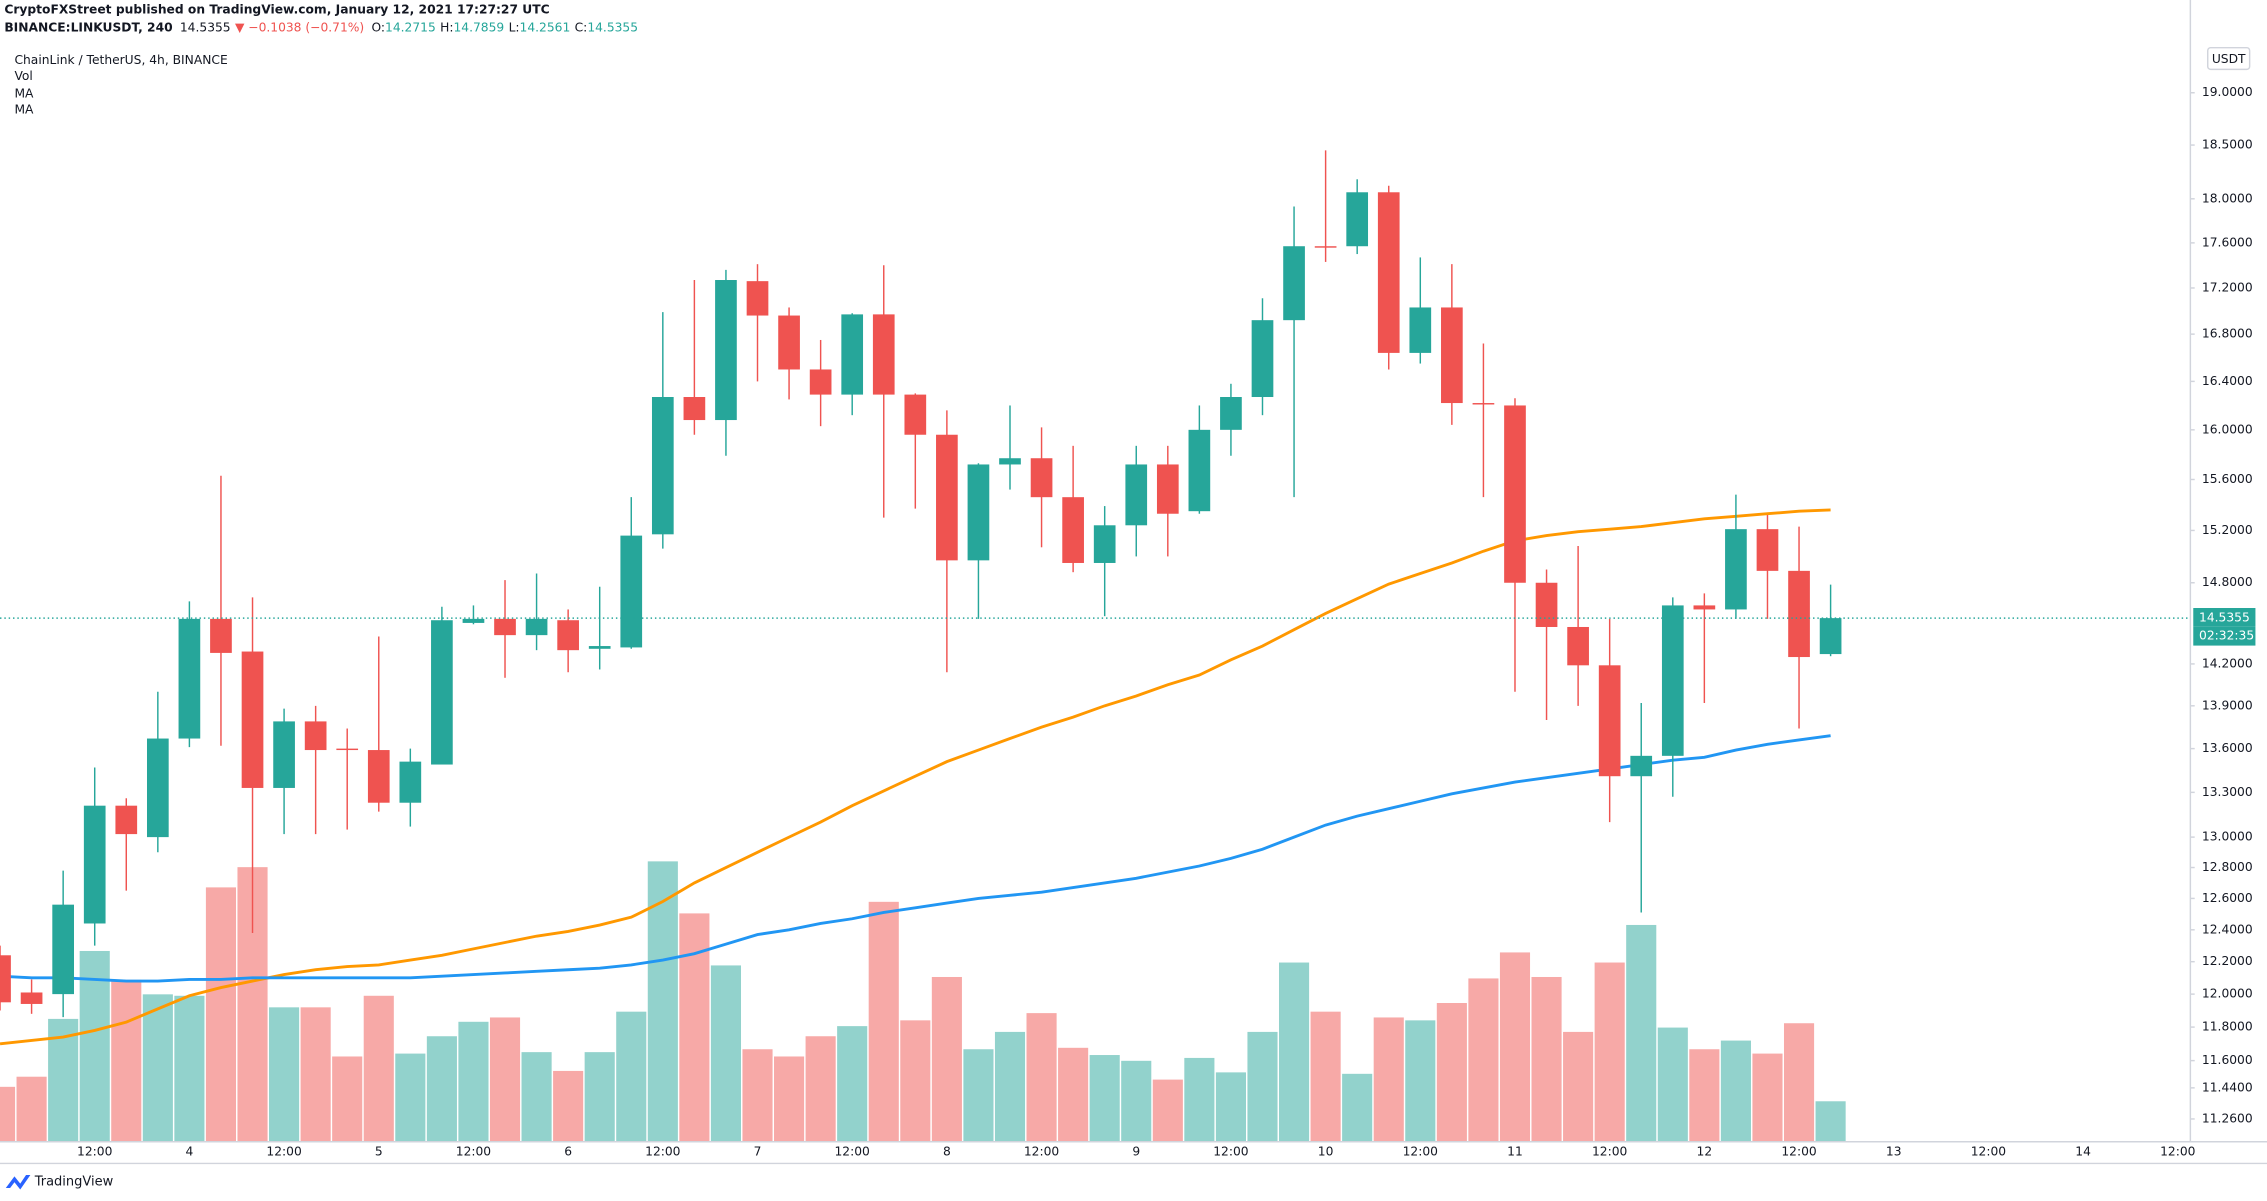 The width and height of the screenshot is (2267, 1201). Describe the element at coordinates (120, 60) in the screenshot. I see `chart-title: ChainLink / TetherUS, 4h, BINANCE` at that location.